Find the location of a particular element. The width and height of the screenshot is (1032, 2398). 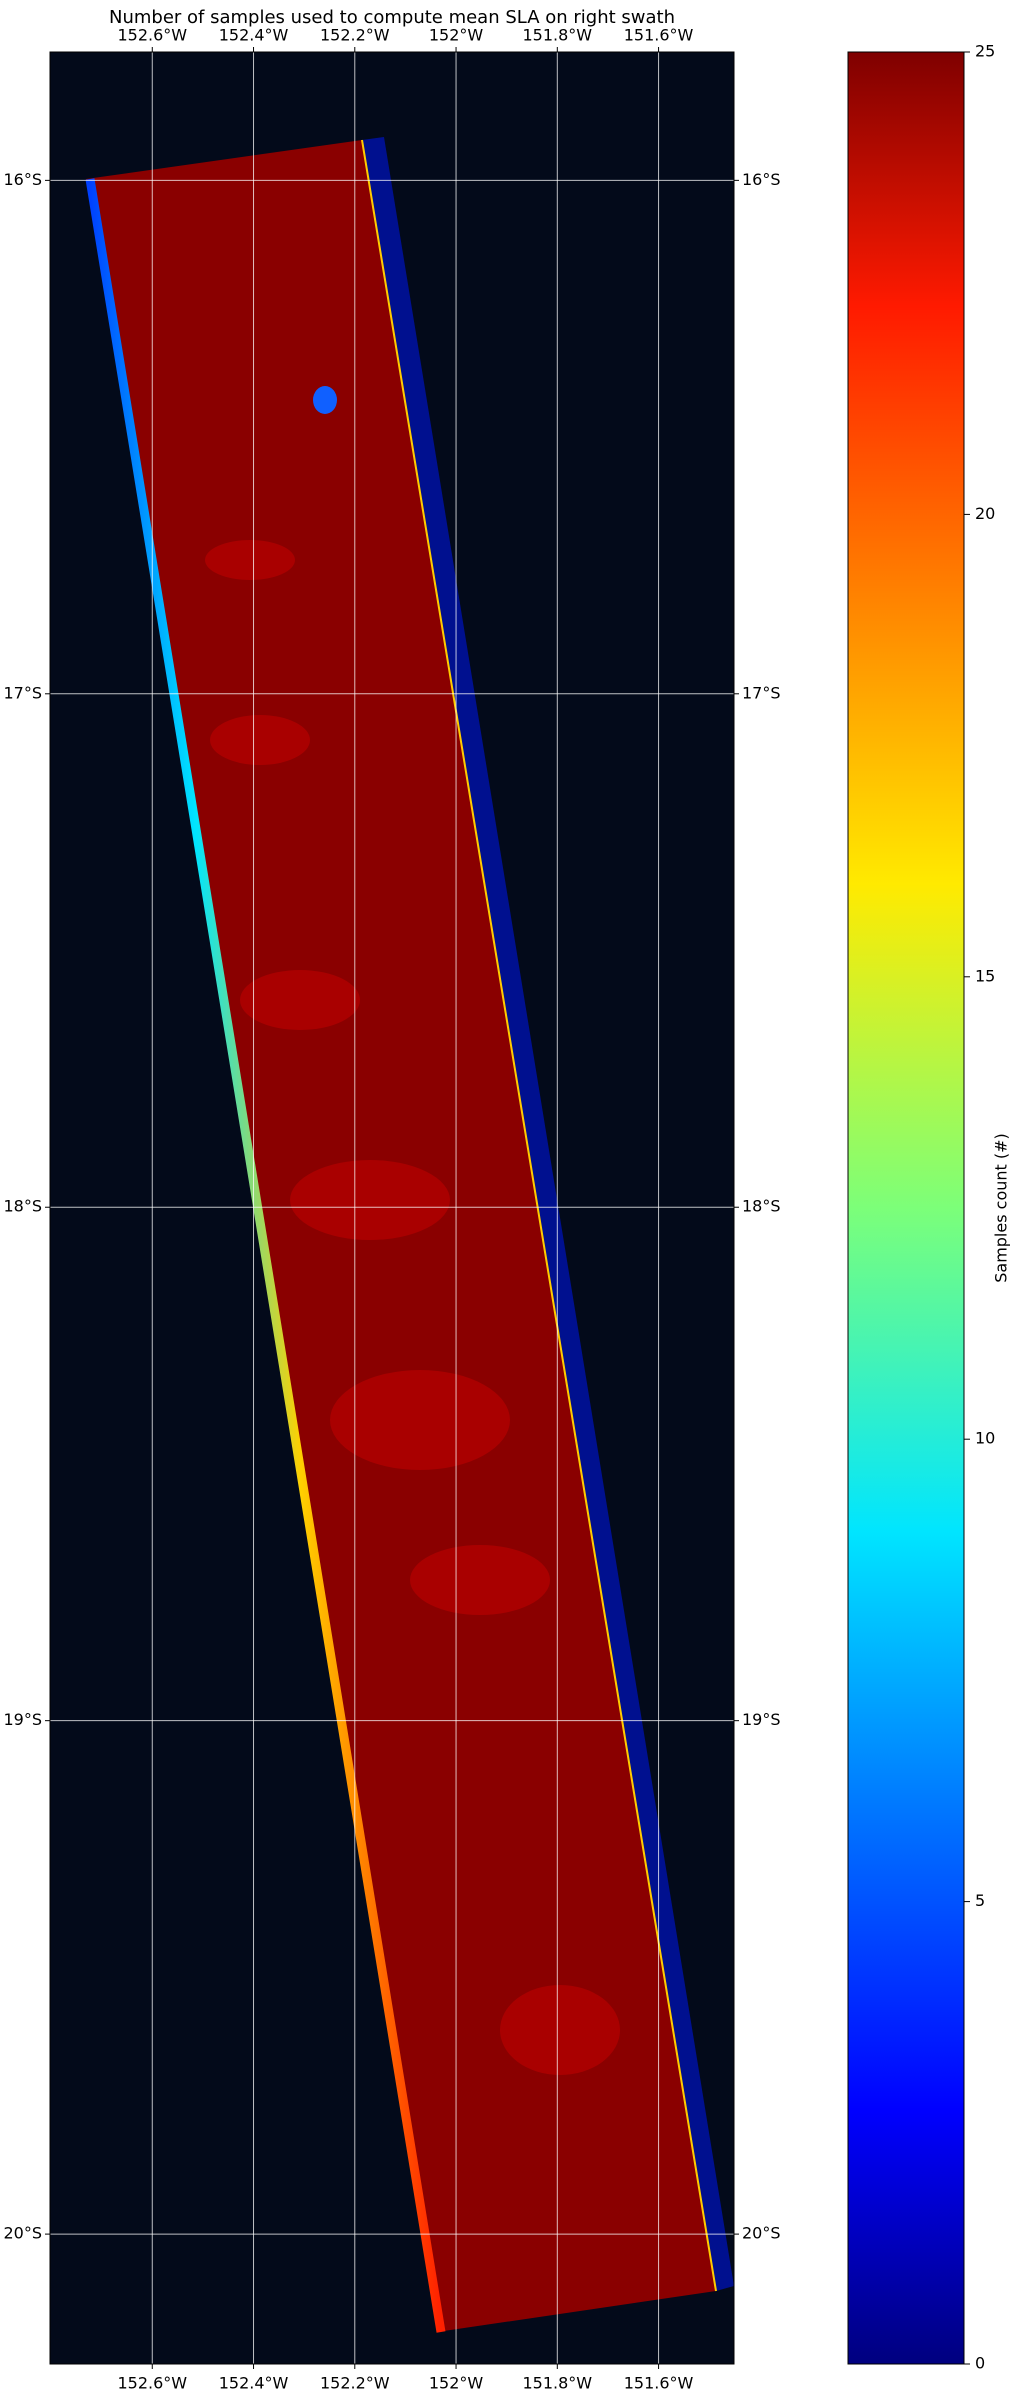

colorbar-label: Samples count (#) is located at coordinates (1001, 1208).